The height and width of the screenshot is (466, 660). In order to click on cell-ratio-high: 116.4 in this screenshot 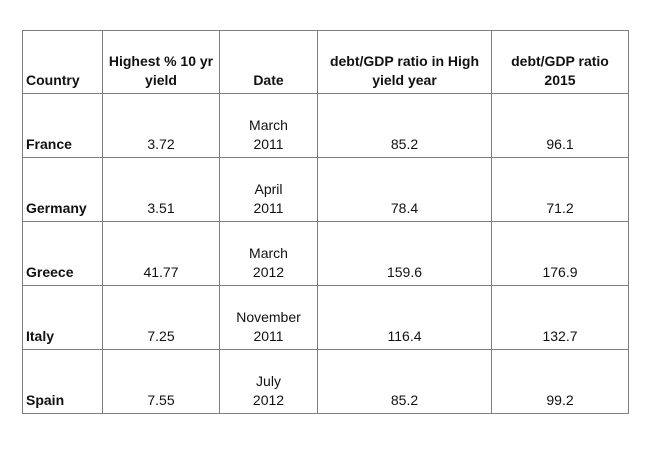, I will do `click(404, 317)`.